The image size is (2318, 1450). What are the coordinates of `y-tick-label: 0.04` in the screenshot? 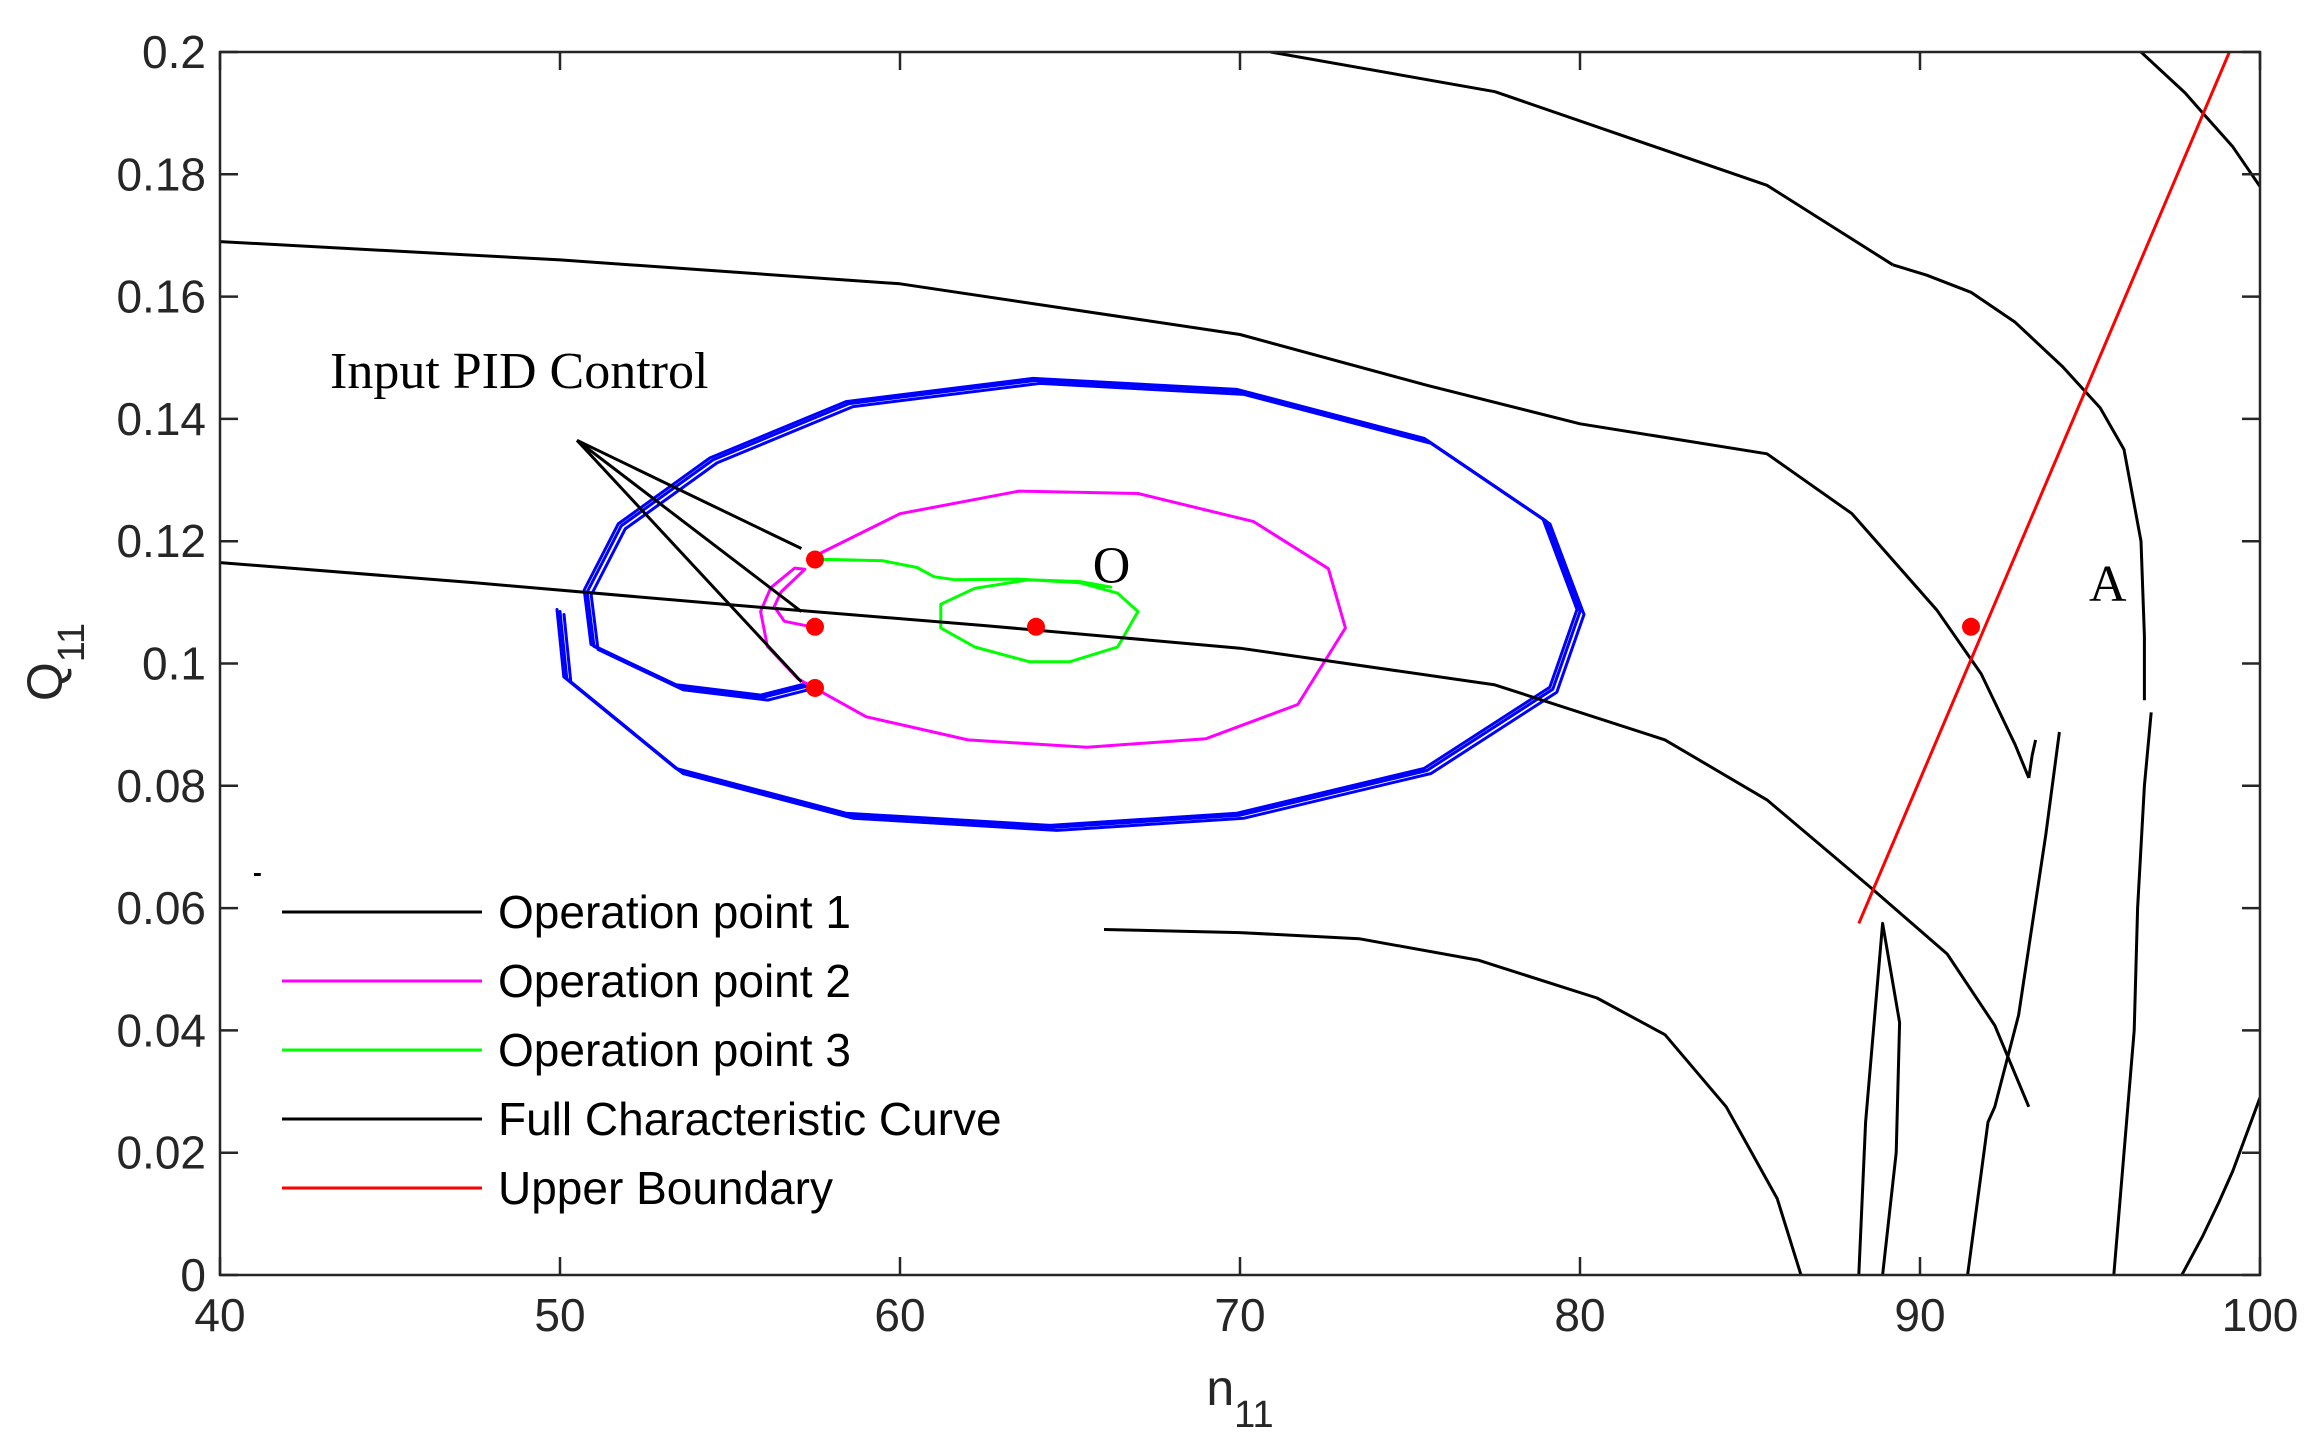 It's located at (161, 1030).